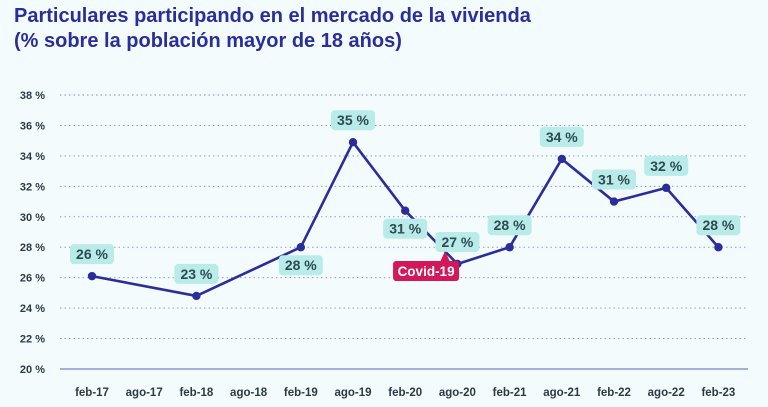  I want to click on y-tick-label: 24 %, so click(32, 309).